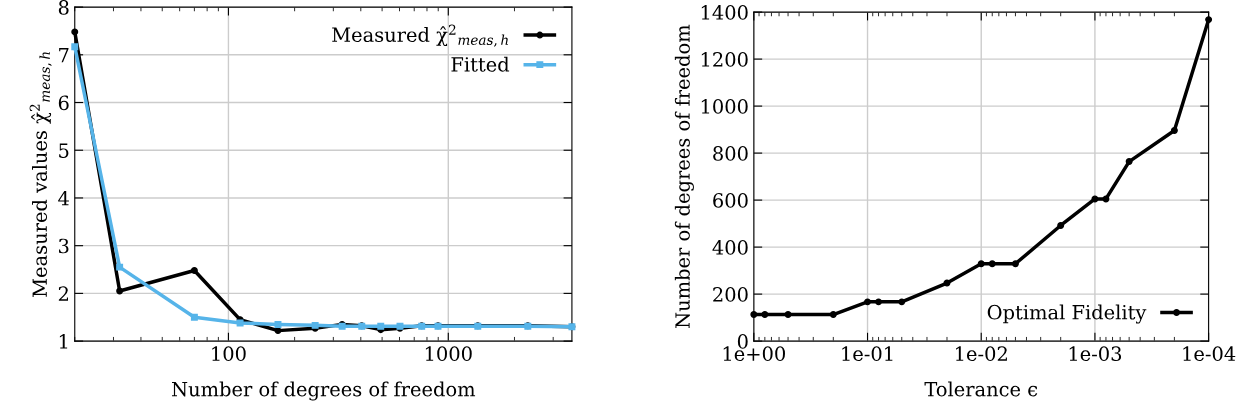 This screenshot has width=1246, height=417. What do you see at coordinates (40, 174) in the screenshot?
I see `y-axis-title: Measured values χ̂$^{2}$$_{meas,h}$` at bounding box center [40, 174].